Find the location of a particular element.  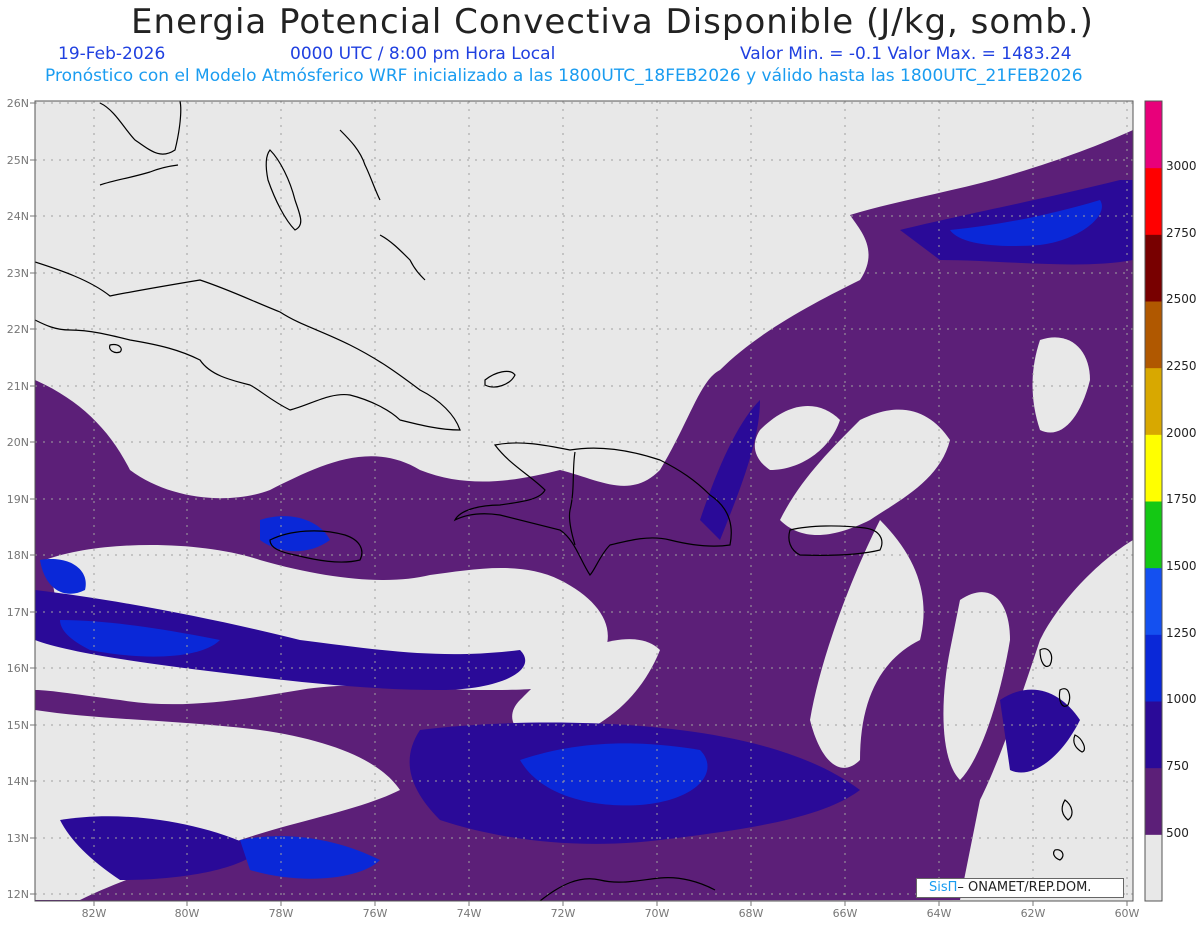

lon-ticks is located at coordinates (610, 903).